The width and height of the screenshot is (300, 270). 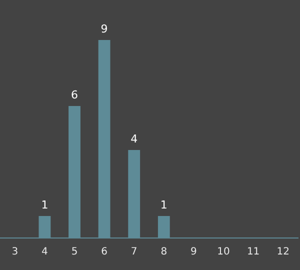 I want to click on x-tick-label: 12, so click(x=283, y=252).